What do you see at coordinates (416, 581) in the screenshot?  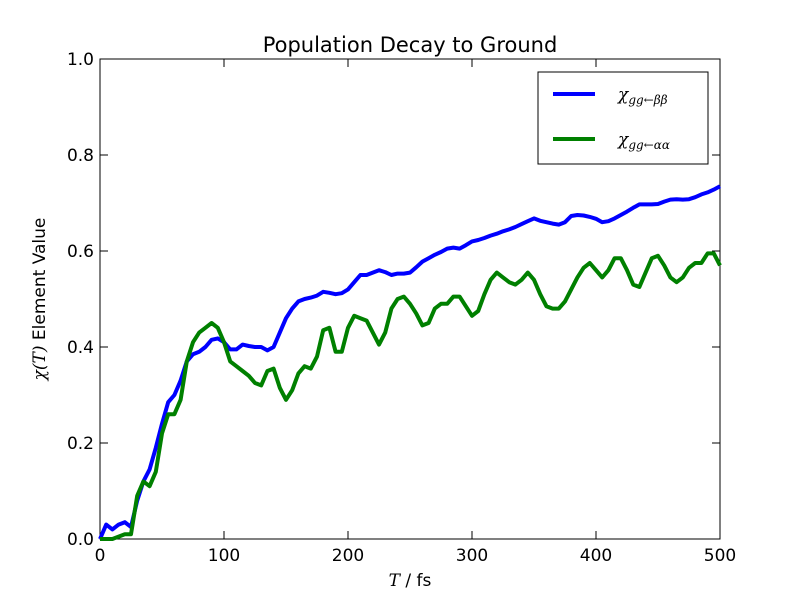 I see `x-axis-label-unit: / fs` at bounding box center [416, 581].